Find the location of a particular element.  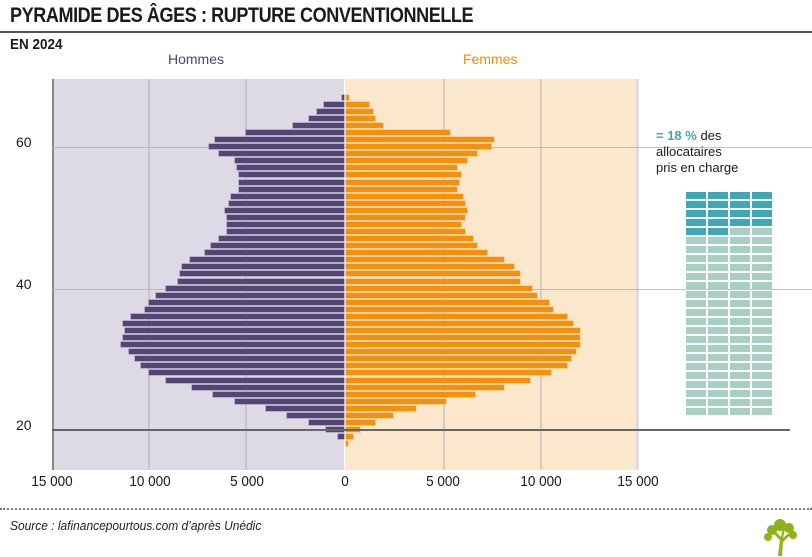

legend-women: Femmes is located at coordinates (490, 59).